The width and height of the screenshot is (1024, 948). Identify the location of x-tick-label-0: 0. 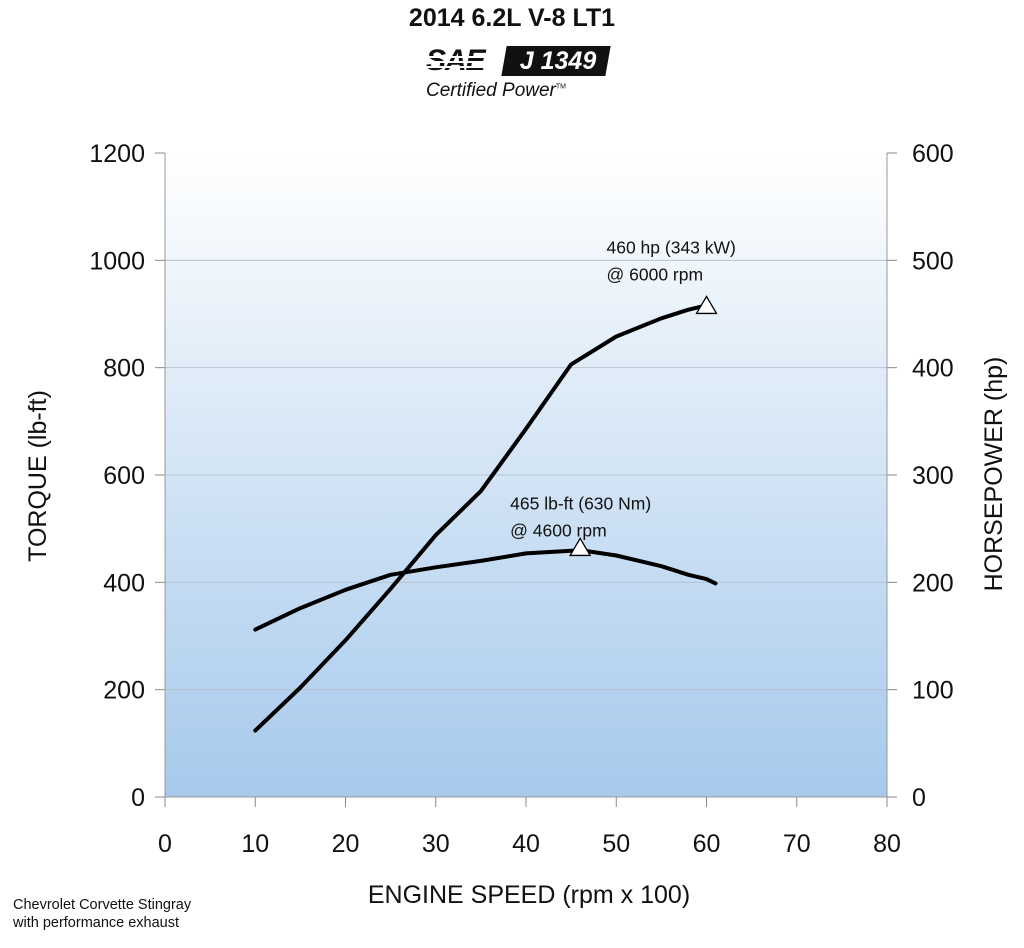
(165, 844).